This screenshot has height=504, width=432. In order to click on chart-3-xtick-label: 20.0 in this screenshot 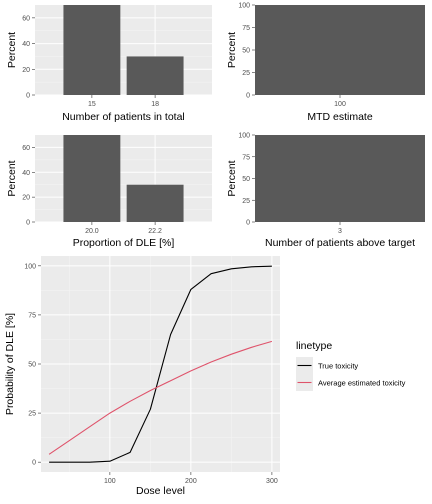, I will do `click(92, 231)`.